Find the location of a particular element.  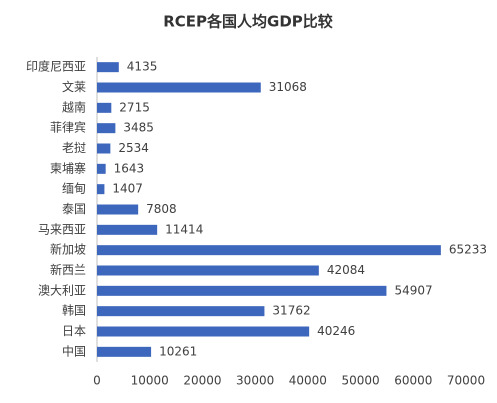

y-tick-label: 缅甸 is located at coordinates (74, 189).